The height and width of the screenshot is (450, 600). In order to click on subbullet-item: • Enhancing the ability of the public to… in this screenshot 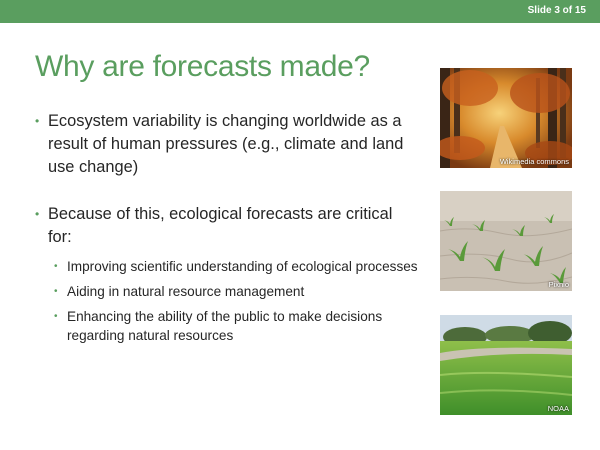, I will do `click(237, 326)`.